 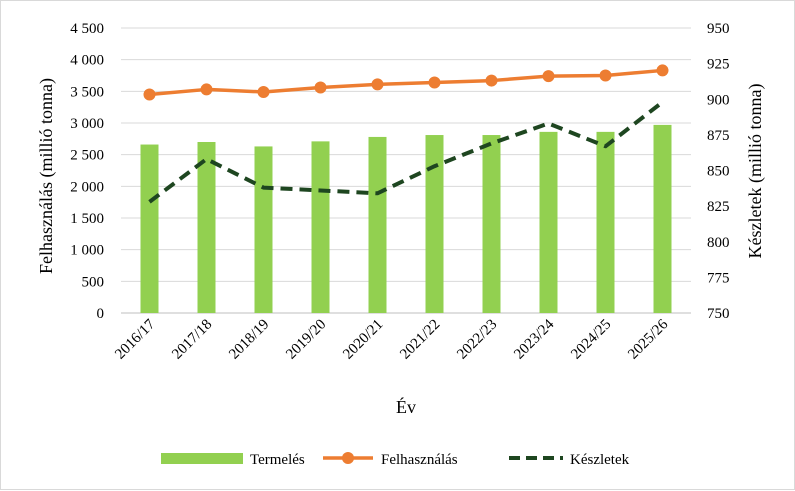 What do you see at coordinates (87, 219) in the screenshot?
I see `y-tick-label: 1 500` at bounding box center [87, 219].